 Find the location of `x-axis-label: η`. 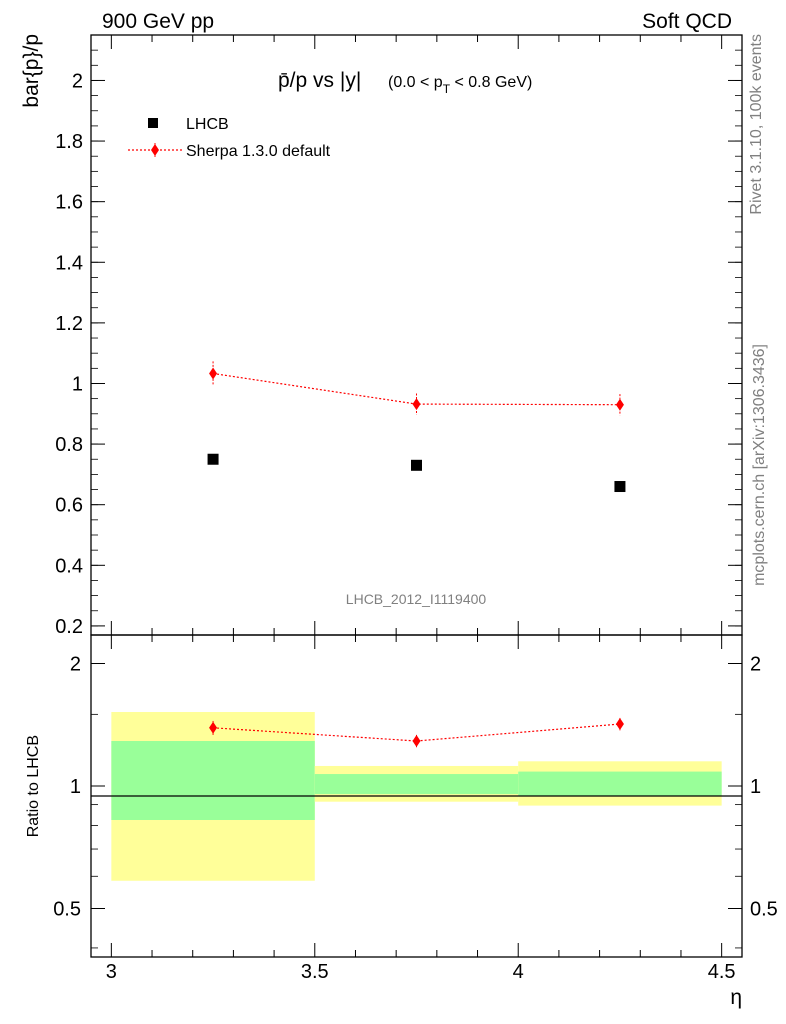

x-axis-label: η is located at coordinates (736, 997).